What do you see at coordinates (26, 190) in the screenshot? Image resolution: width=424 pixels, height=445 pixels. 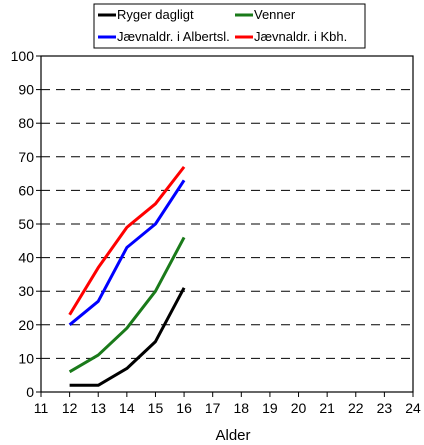 I see `y-tick-label: 60` at bounding box center [26, 190].